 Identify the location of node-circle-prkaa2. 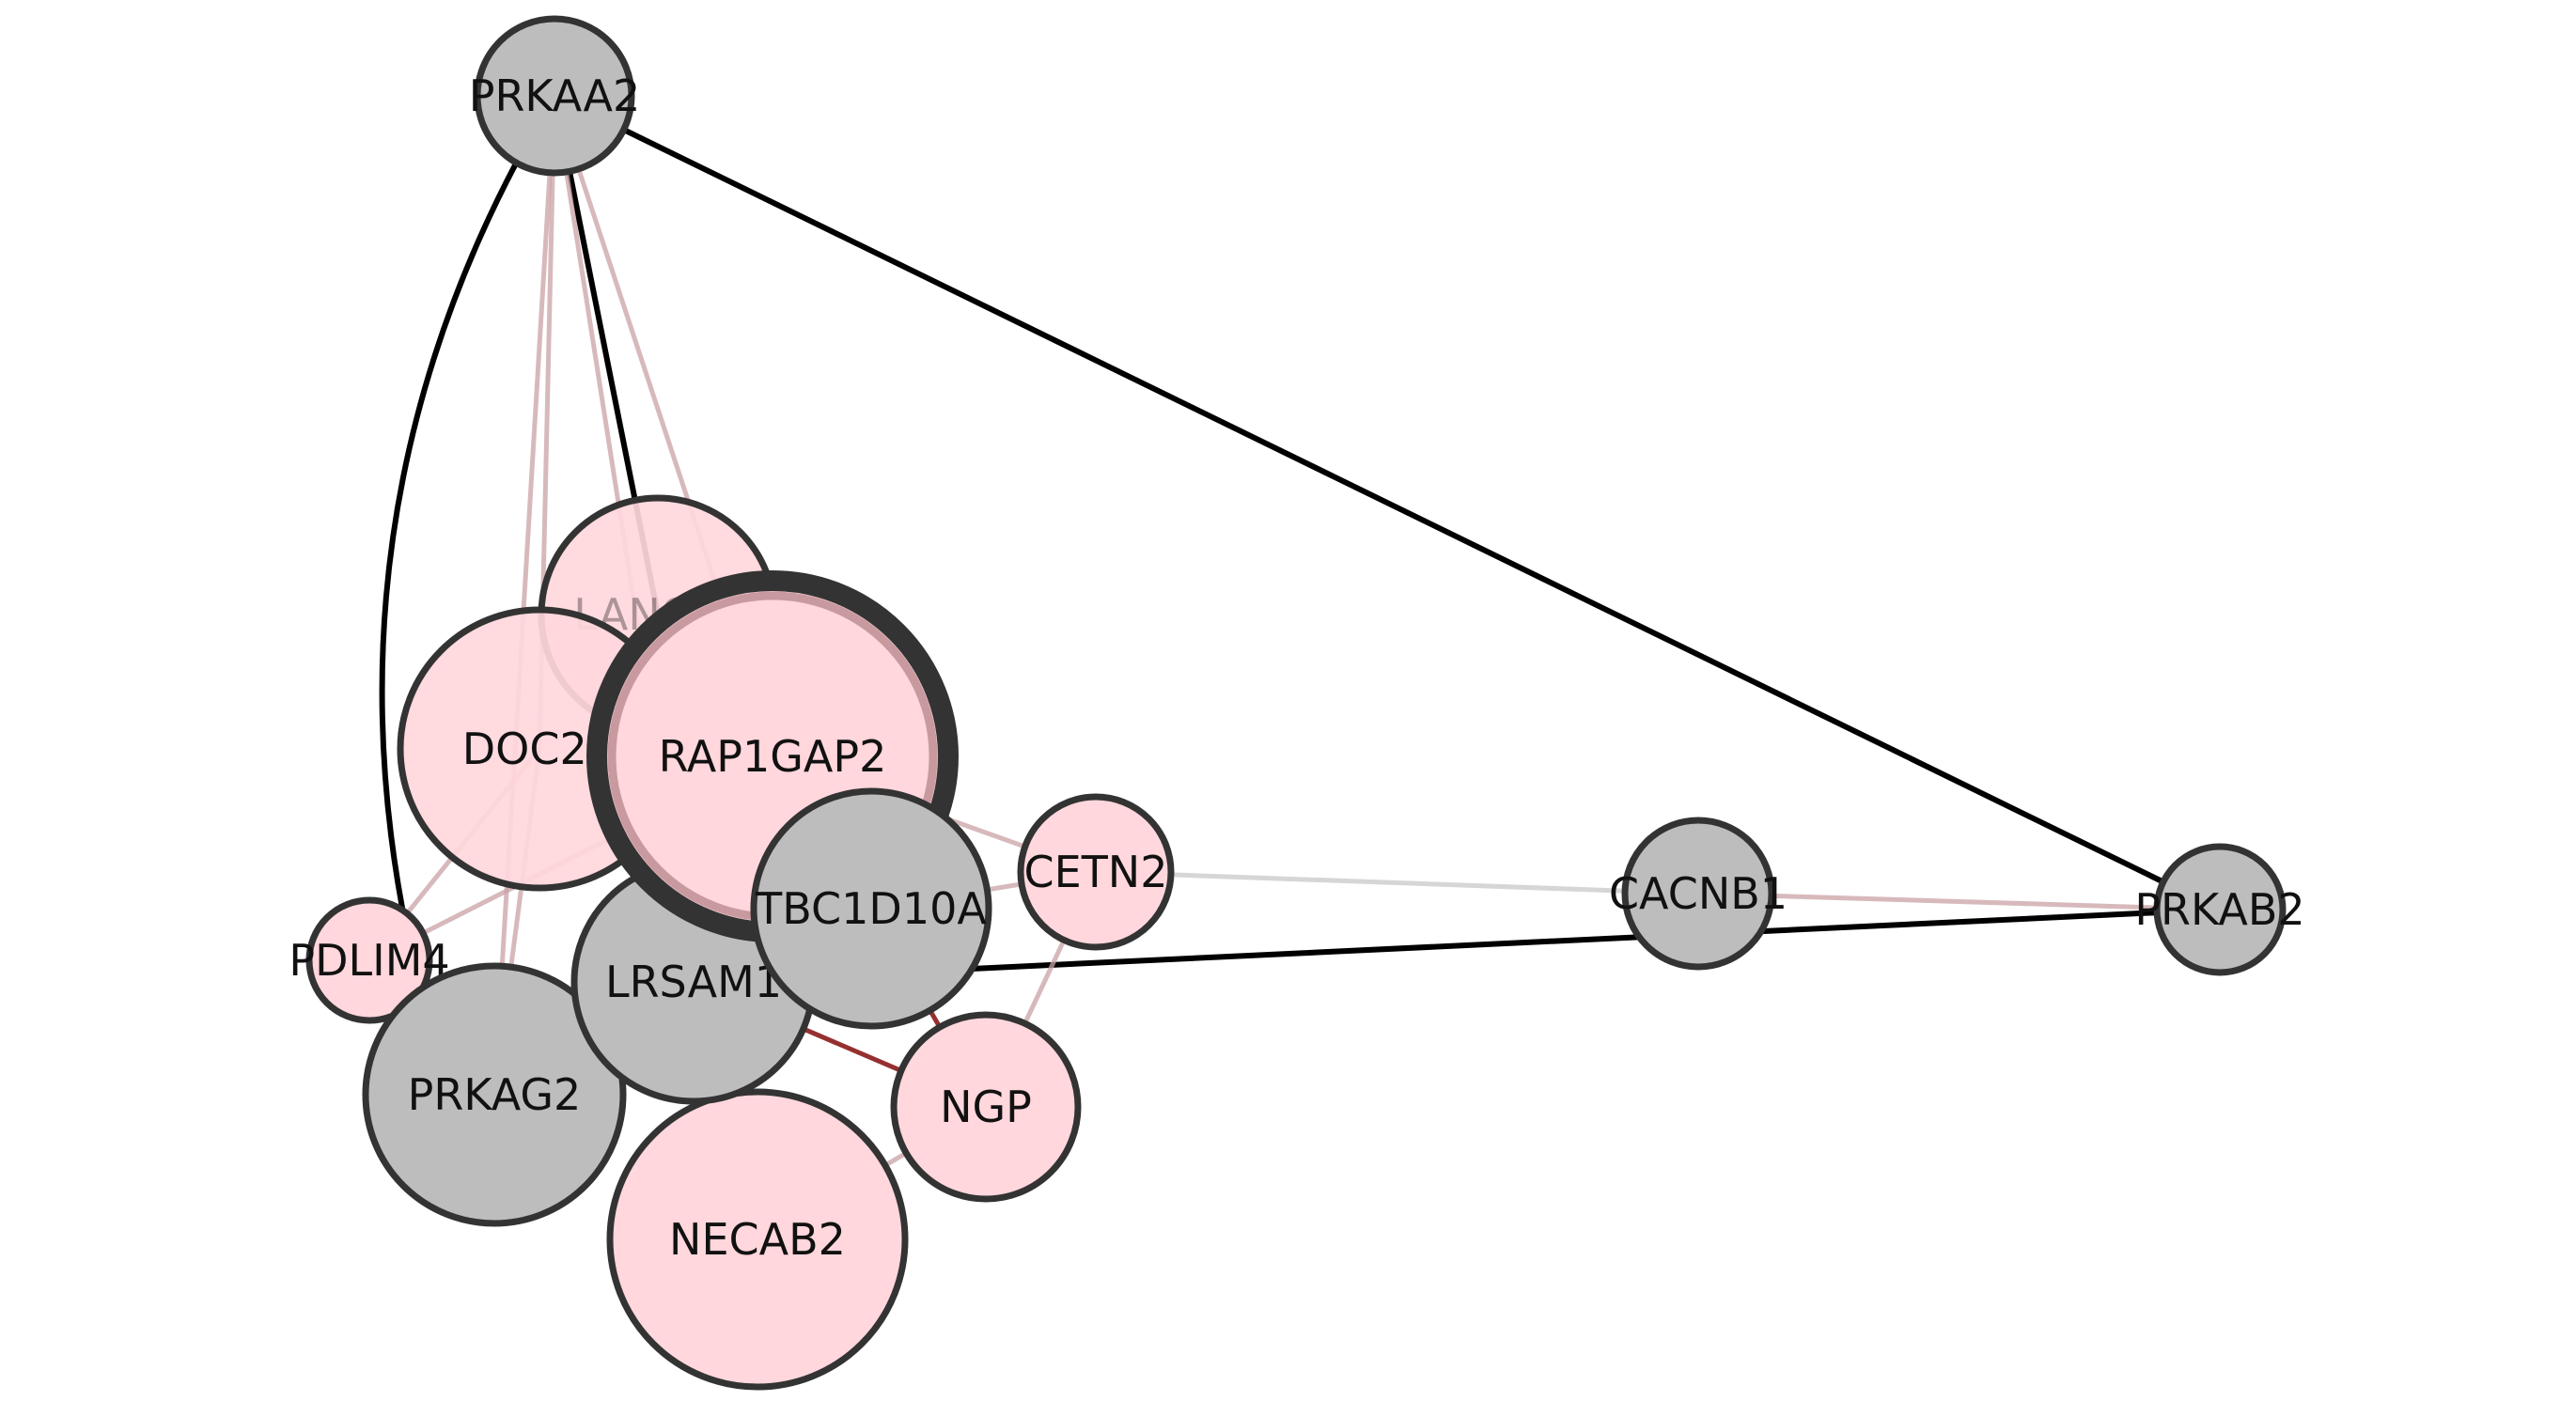
(555, 96).